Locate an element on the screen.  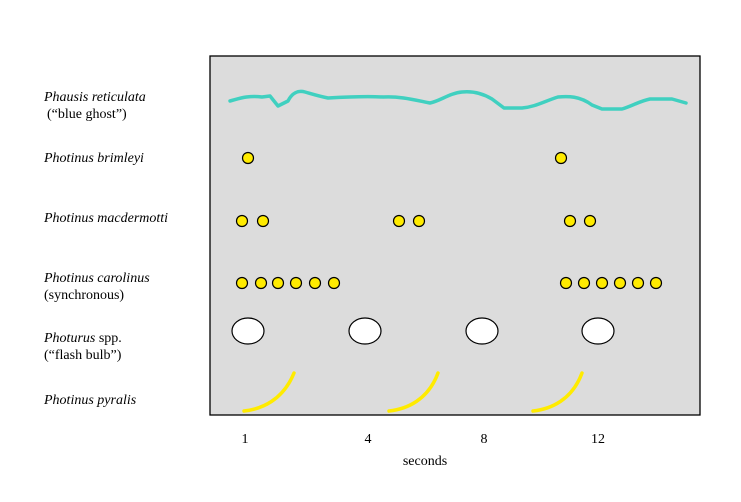
x-tick-12: 12 is located at coordinates (598, 439).